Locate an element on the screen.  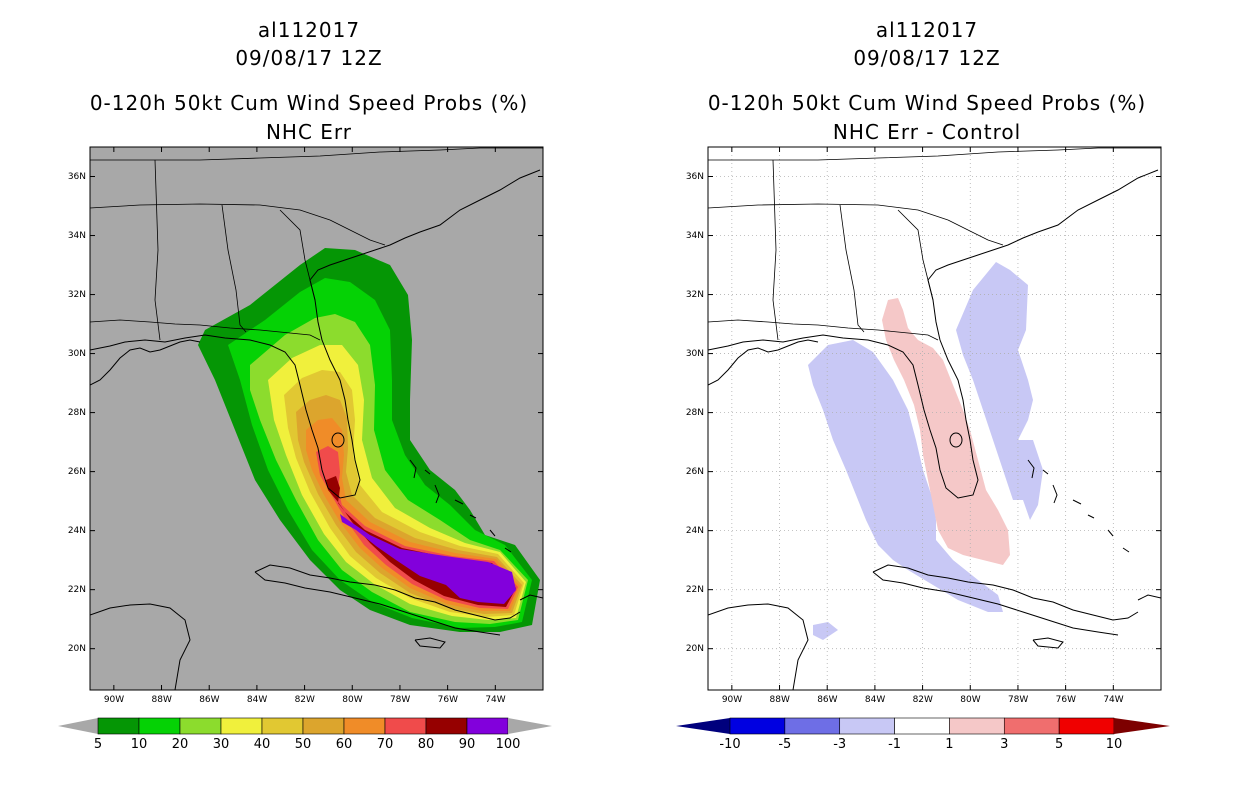
colorbar-label: -5 is located at coordinates (785, 744).